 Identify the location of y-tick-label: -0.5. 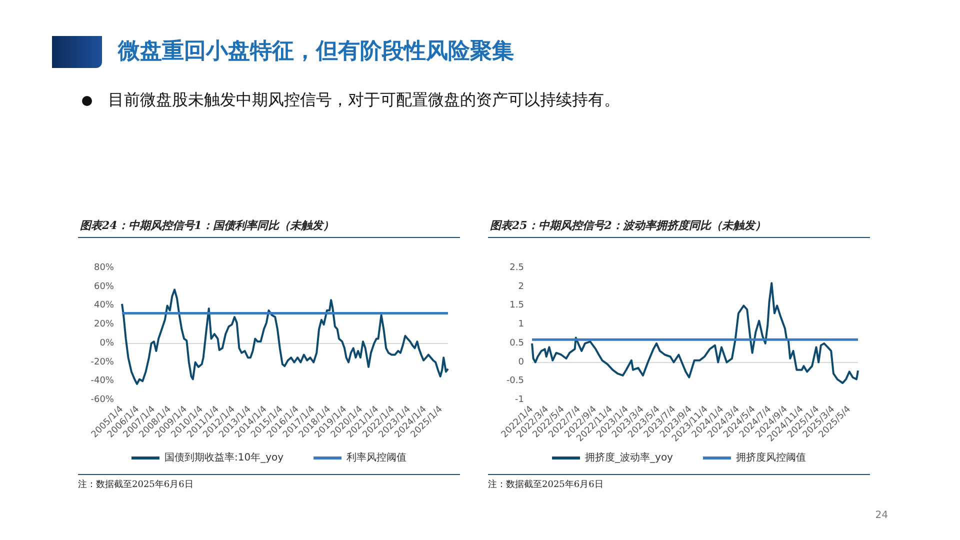
(515, 381).